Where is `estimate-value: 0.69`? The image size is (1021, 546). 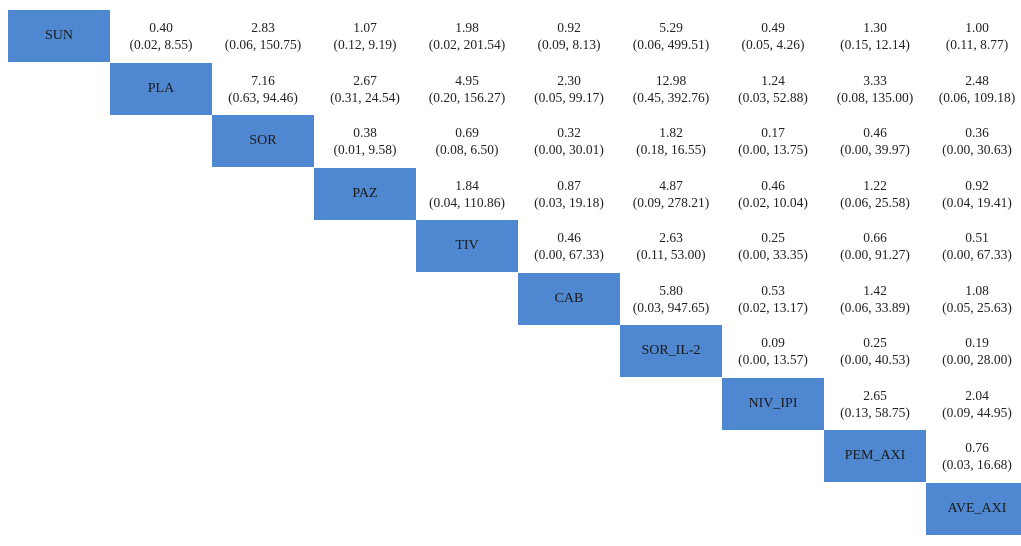
estimate-value: 0.69 is located at coordinates (467, 132).